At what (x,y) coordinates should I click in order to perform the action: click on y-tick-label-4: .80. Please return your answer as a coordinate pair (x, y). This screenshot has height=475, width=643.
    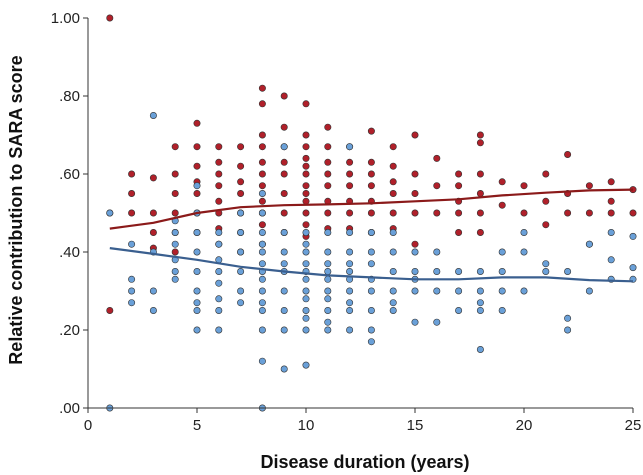
    Looking at the image, I should click on (69, 96).